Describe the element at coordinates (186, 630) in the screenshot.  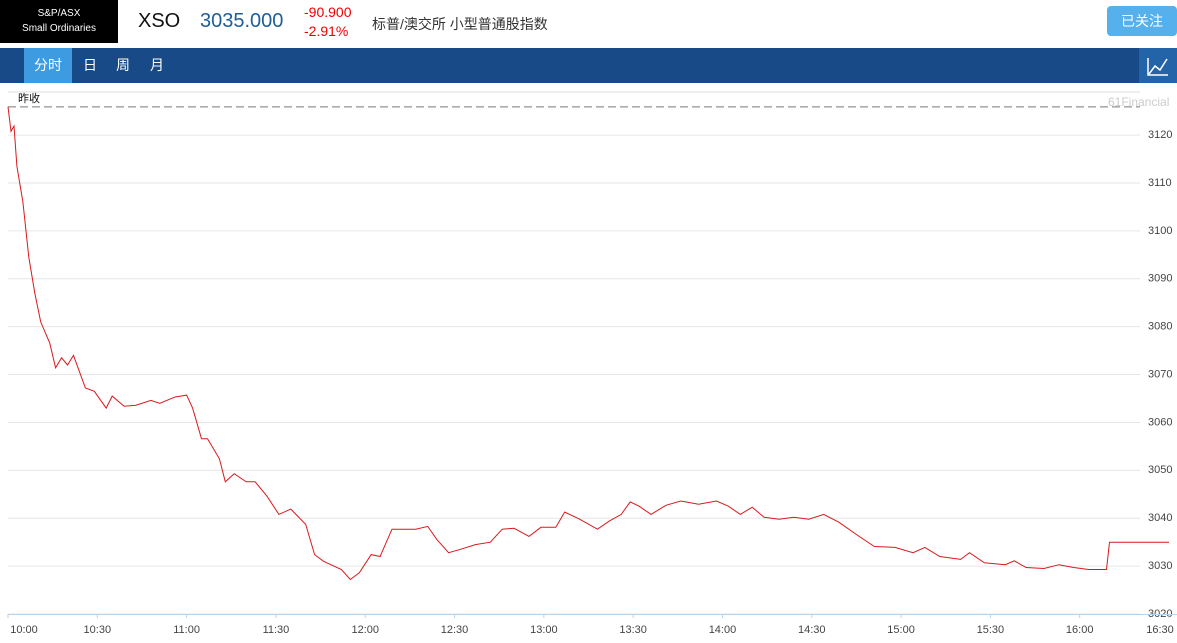
I see `x-tick-label: 11:00` at that location.